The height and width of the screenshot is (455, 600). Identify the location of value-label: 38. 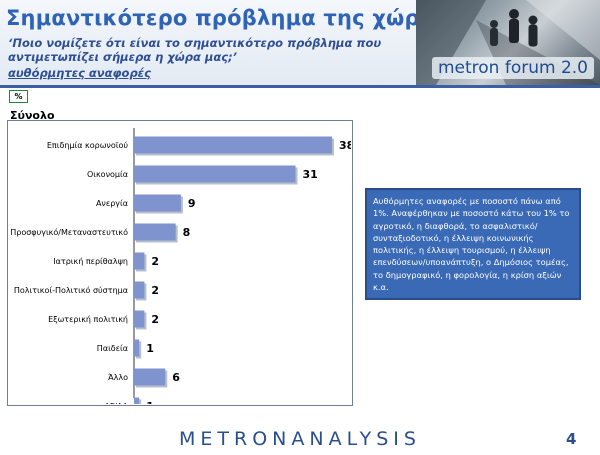
(345, 145).